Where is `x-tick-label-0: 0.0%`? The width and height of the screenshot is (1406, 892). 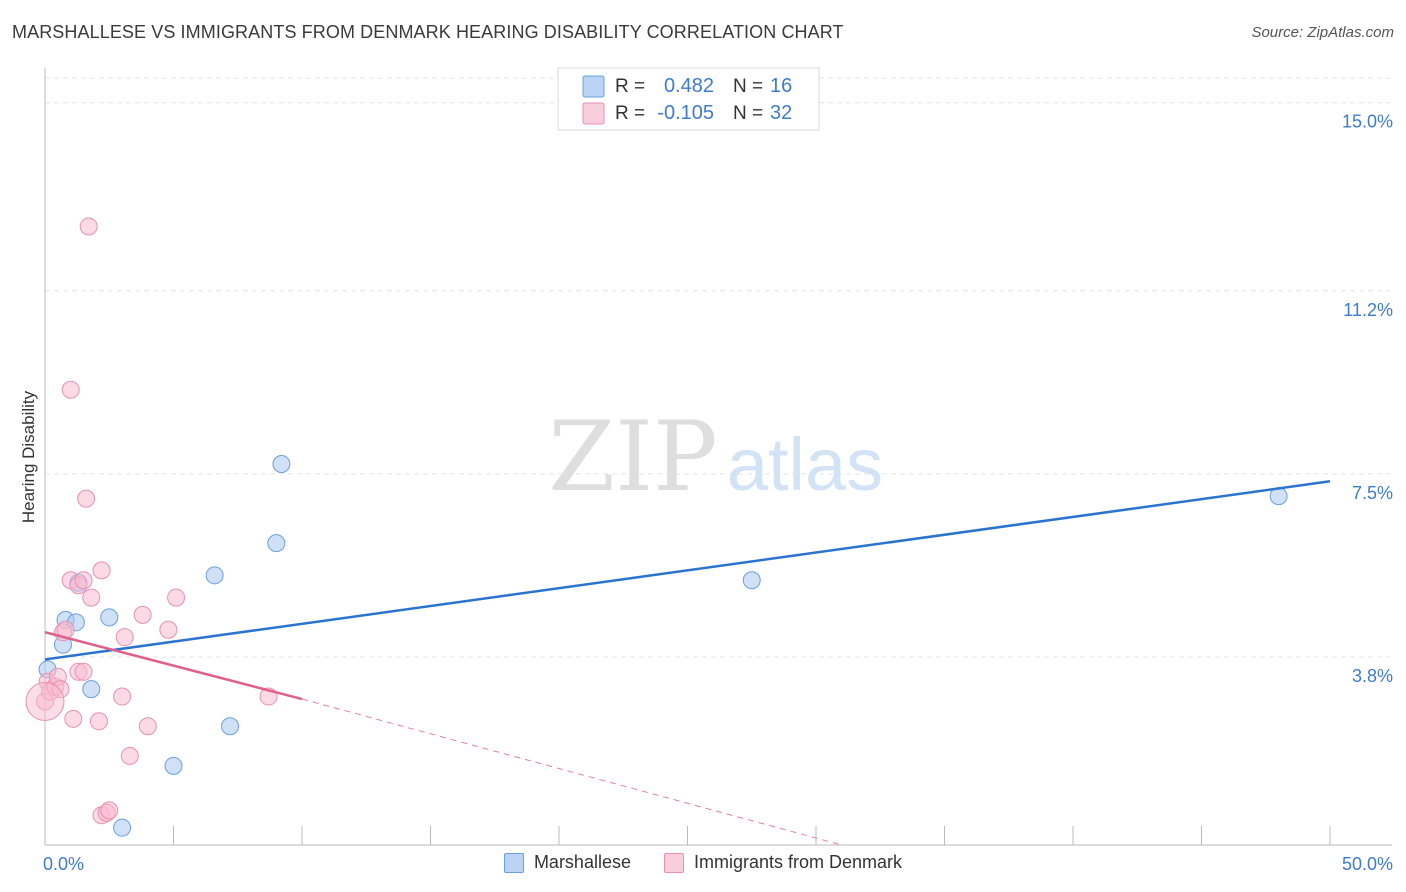 x-tick-label-0: 0.0% is located at coordinates (63, 864).